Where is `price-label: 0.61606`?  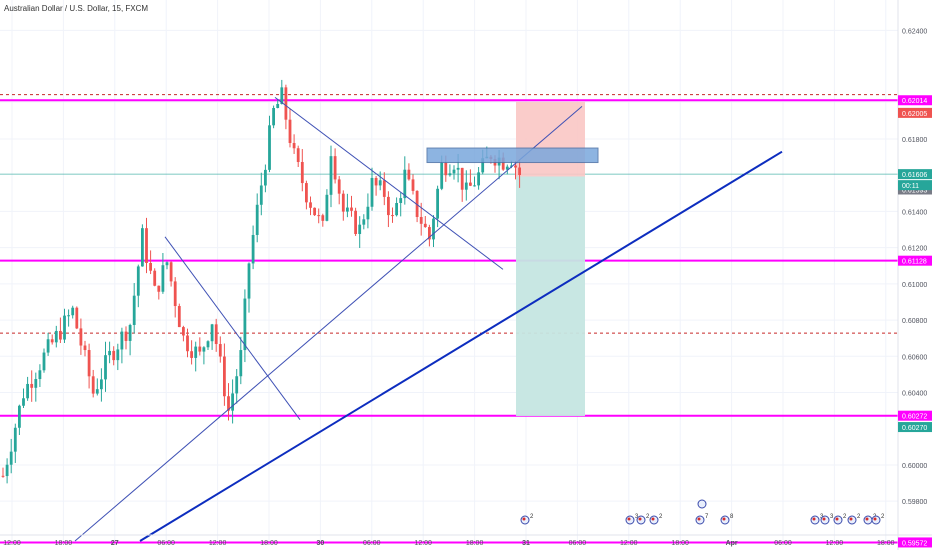 price-label: 0.61606 is located at coordinates (914, 175).